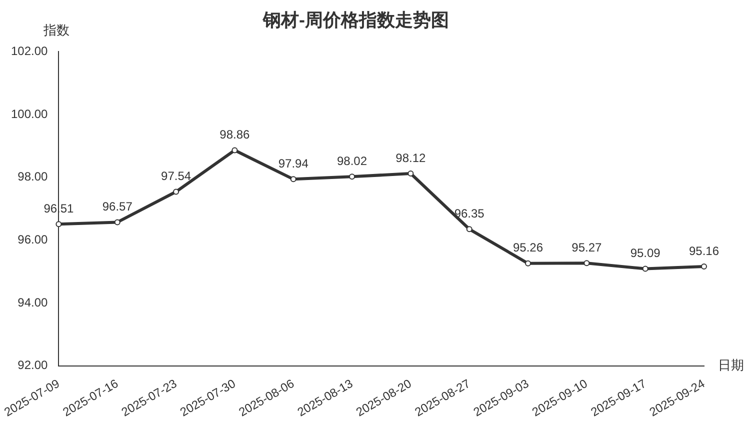 This screenshot has width=752, height=427. What do you see at coordinates (355, 20) in the screenshot?
I see `chart-title: 钢材-周价格指数走势图` at bounding box center [355, 20].